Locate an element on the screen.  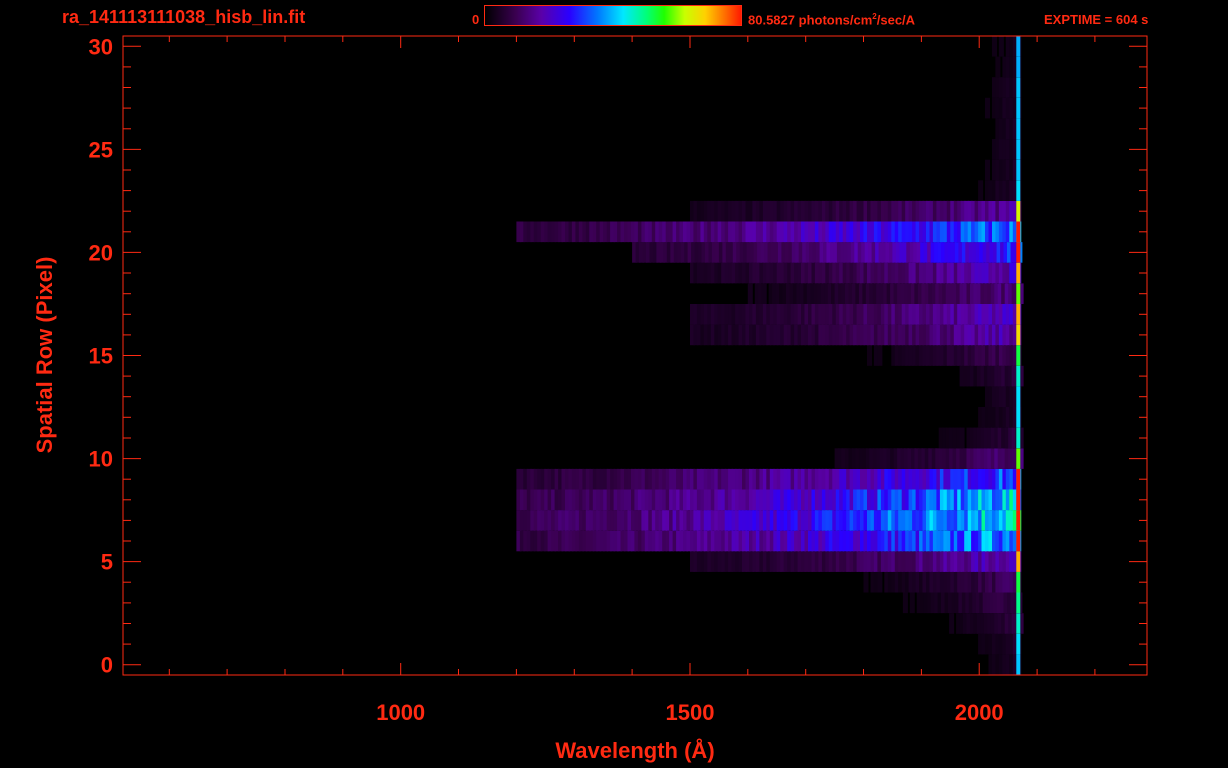
x-tick-label: 1500 is located at coordinates (690, 712).